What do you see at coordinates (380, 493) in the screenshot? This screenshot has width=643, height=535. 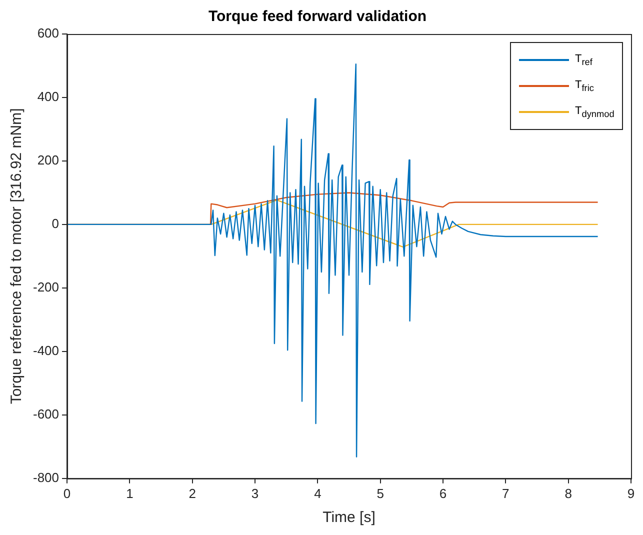 I see `x-tick-label: 5` at bounding box center [380, 493].